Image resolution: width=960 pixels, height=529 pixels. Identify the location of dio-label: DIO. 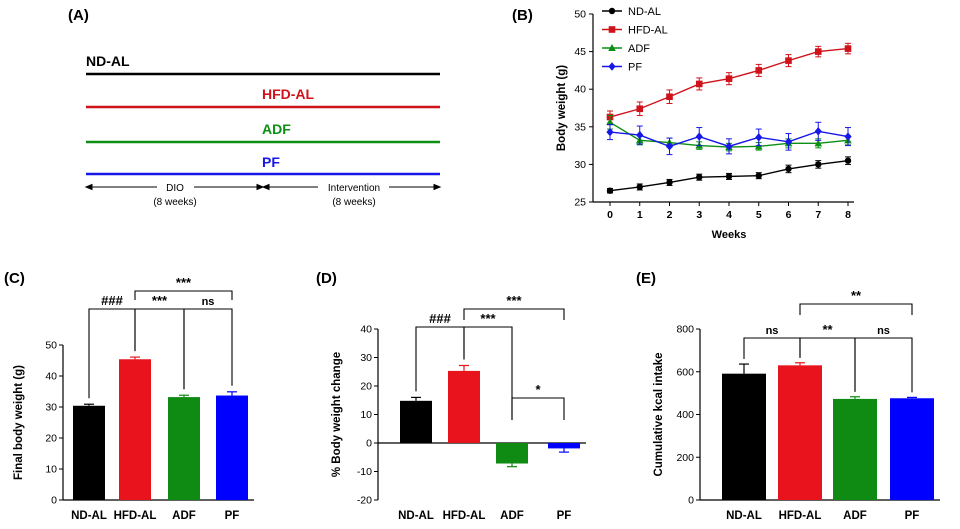
(175, 188).